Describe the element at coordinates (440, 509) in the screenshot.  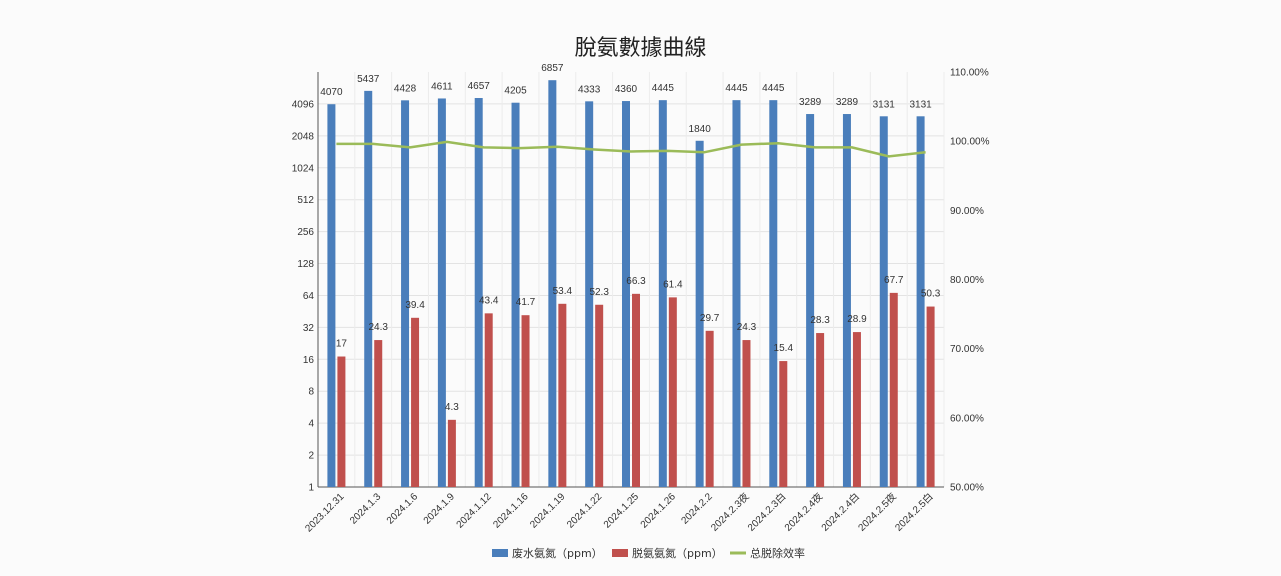
I see `x-tick-label: 2024.1.9` at that location.